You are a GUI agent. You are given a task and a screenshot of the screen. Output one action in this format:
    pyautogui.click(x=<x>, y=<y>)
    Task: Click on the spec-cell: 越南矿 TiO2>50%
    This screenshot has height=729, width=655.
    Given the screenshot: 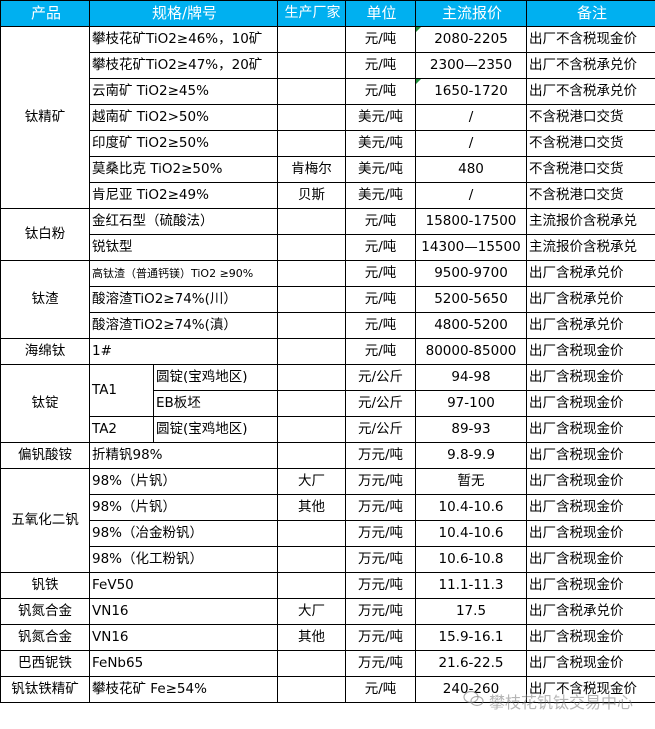 What is the action you would take?
    pyautogui.click(x=183, y=117)
    